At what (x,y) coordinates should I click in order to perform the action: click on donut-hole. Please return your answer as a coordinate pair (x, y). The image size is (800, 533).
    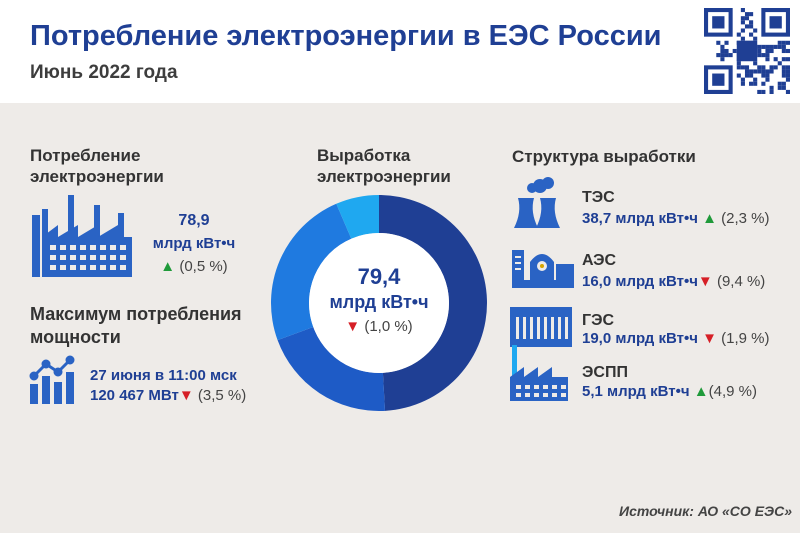
    Looking at the image, I should click on (379, 303).